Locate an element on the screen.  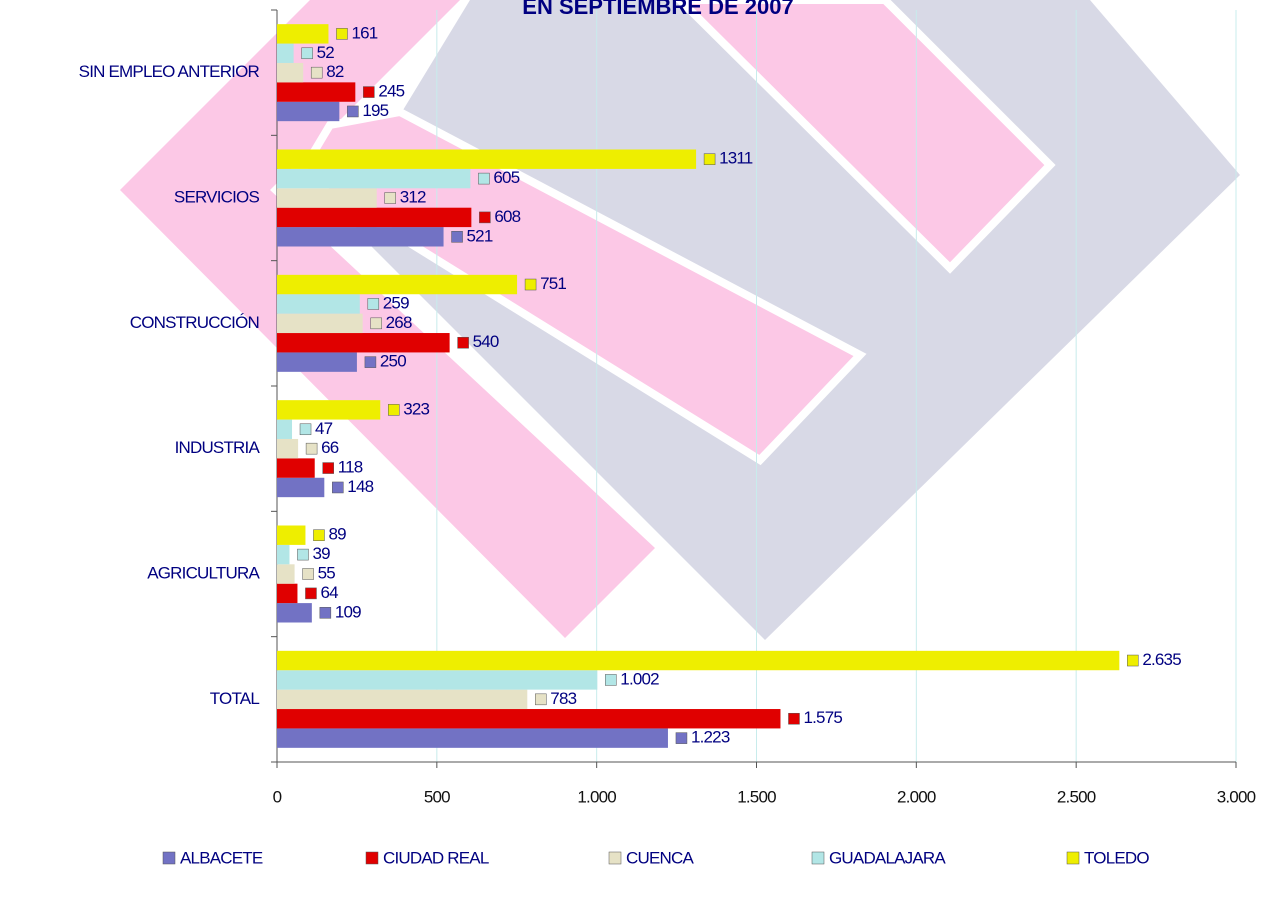
data-label: 82 is located at coordinates (335, 71).